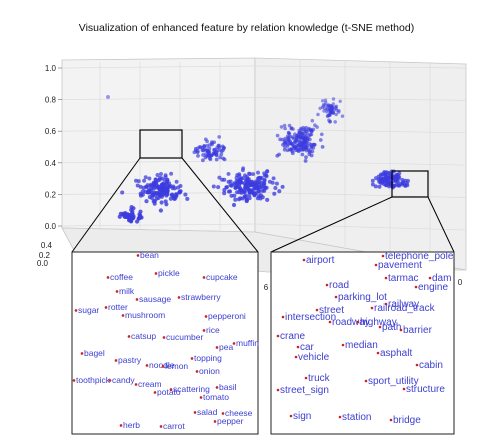  What do you see at coordinates (130, 360) in the screenshot?
I see `word-label: pastry` at bounding box center [130, 360].